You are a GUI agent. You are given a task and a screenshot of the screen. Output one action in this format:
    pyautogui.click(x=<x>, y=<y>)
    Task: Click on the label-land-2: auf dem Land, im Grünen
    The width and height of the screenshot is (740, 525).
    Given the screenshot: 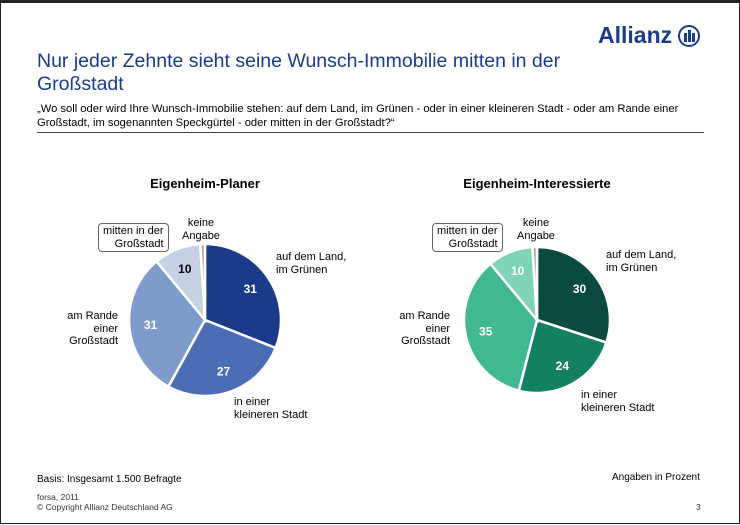 What is the action you would take?
    pyautogui.click(x=641, y=261)
    